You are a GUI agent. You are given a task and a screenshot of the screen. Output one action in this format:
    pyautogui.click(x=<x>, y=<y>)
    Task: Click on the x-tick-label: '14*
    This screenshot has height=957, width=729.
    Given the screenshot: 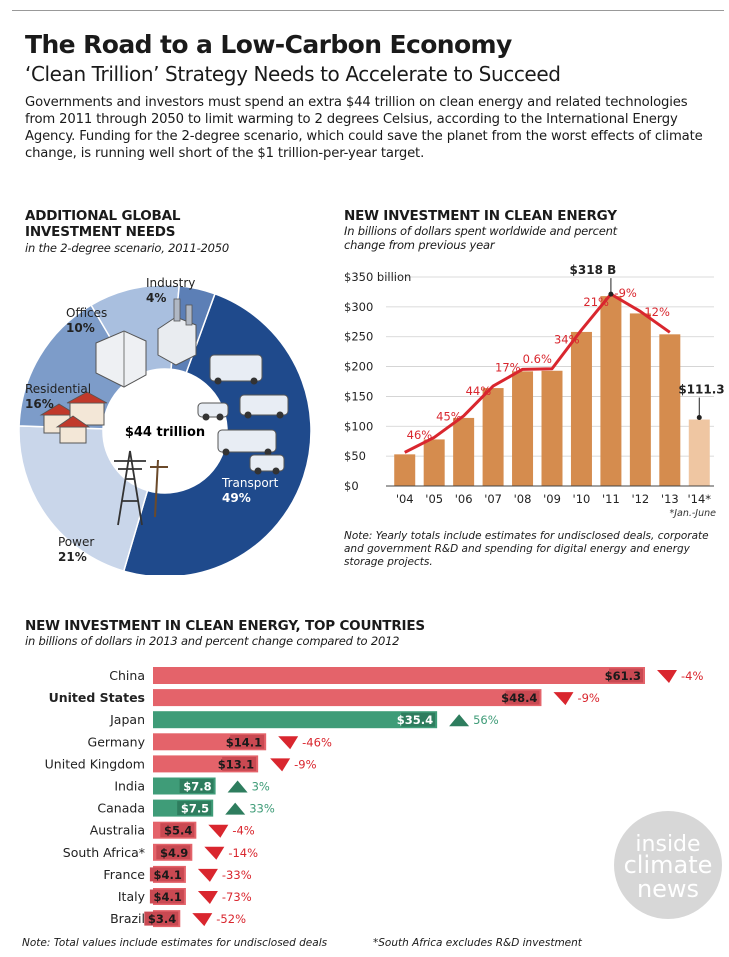 What is the action you would take?
    pyautogui.click(x=699, y=499)
    